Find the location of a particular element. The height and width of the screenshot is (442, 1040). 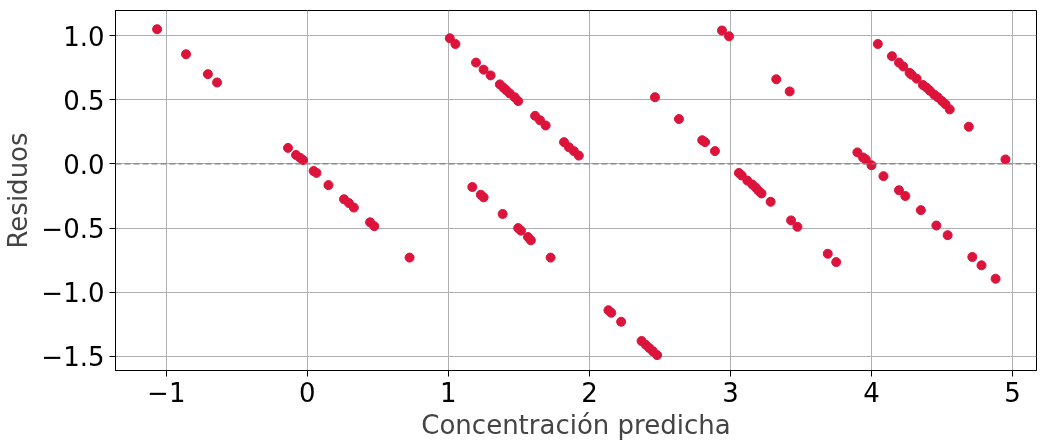

x-tick-label: −1 is located at coordinates (166, 392).